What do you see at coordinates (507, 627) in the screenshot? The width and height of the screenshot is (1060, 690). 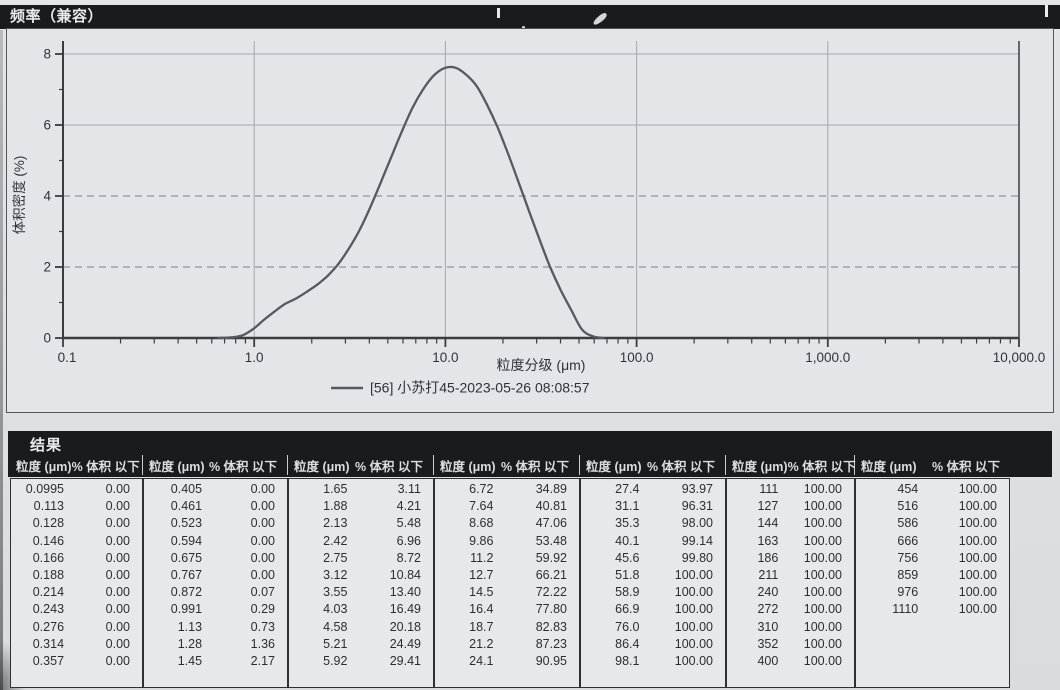 I see `table-row: 18.7 82.83` at bounding box center [507, 627].